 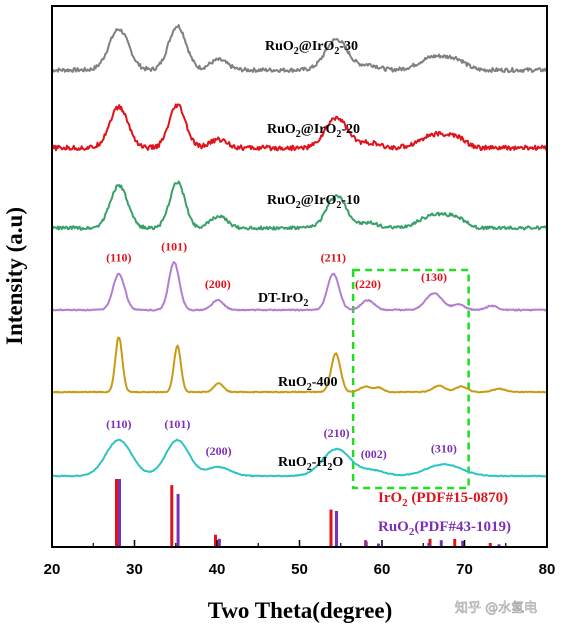 What do you see at coordinates (313, 131) in the screenshot?
I see `series-label: RuO2@IrO2-20` at bounding box center [313, 131].